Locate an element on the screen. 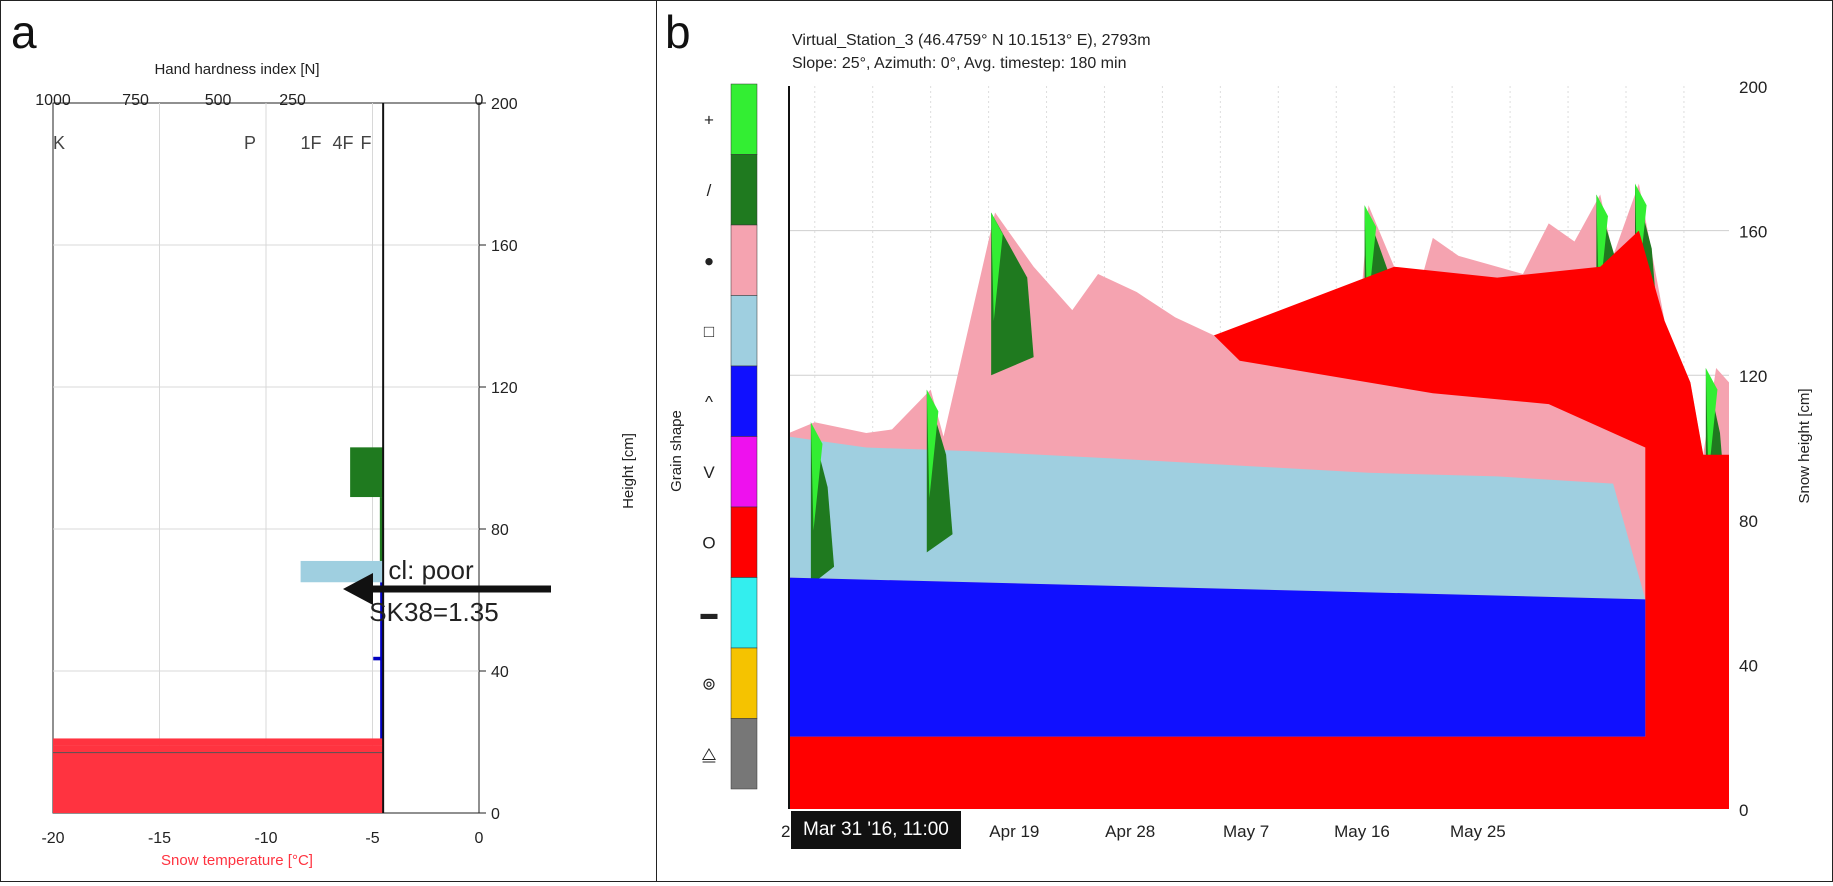 The width and height of the screenshot is (1833, 886). stability-class-label: cl: poor is located at coordinates (431, 570).